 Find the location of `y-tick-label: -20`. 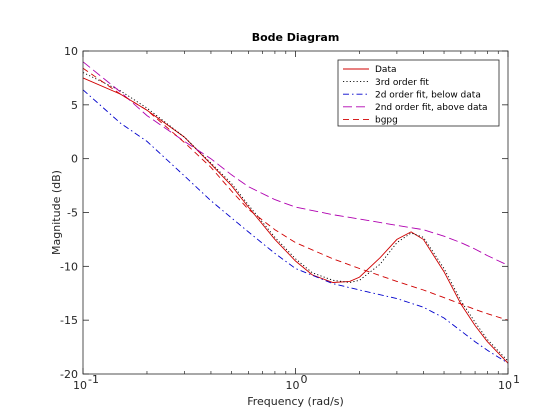

y-tick-label: -20 is located at coordinates (69, 374).